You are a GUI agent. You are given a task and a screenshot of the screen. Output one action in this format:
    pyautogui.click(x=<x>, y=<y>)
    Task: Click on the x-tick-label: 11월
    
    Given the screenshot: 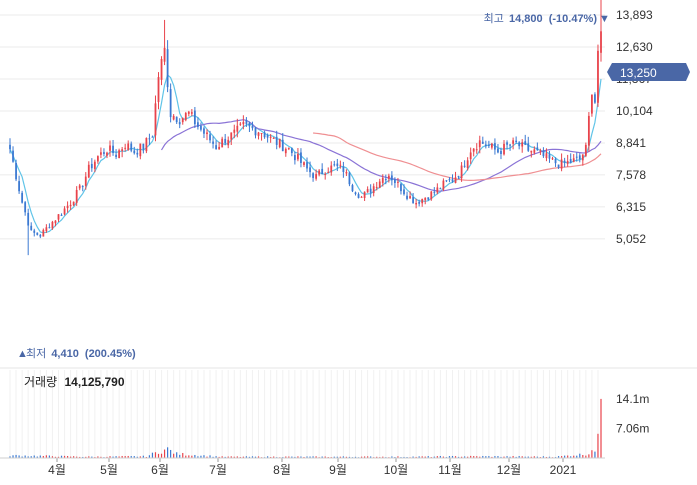 What is the action you would take?
    pyautogui.click(x=450, y=470)
    